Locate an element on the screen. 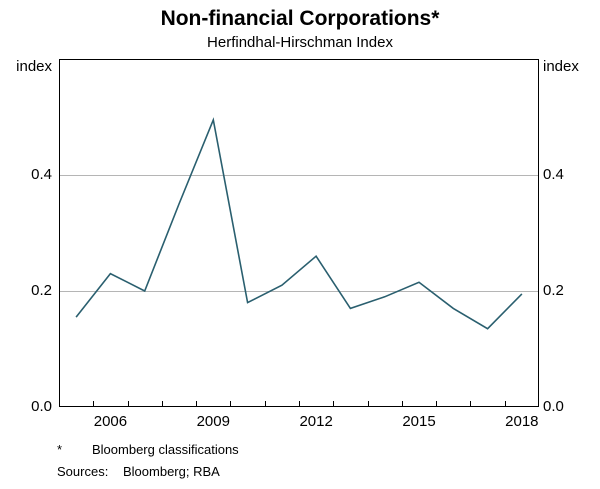 Image resolution: width=600 pixels, height=489 pixels. sources-row: Sources: Bloomberg; RBA is located at coordinates (148, 472).